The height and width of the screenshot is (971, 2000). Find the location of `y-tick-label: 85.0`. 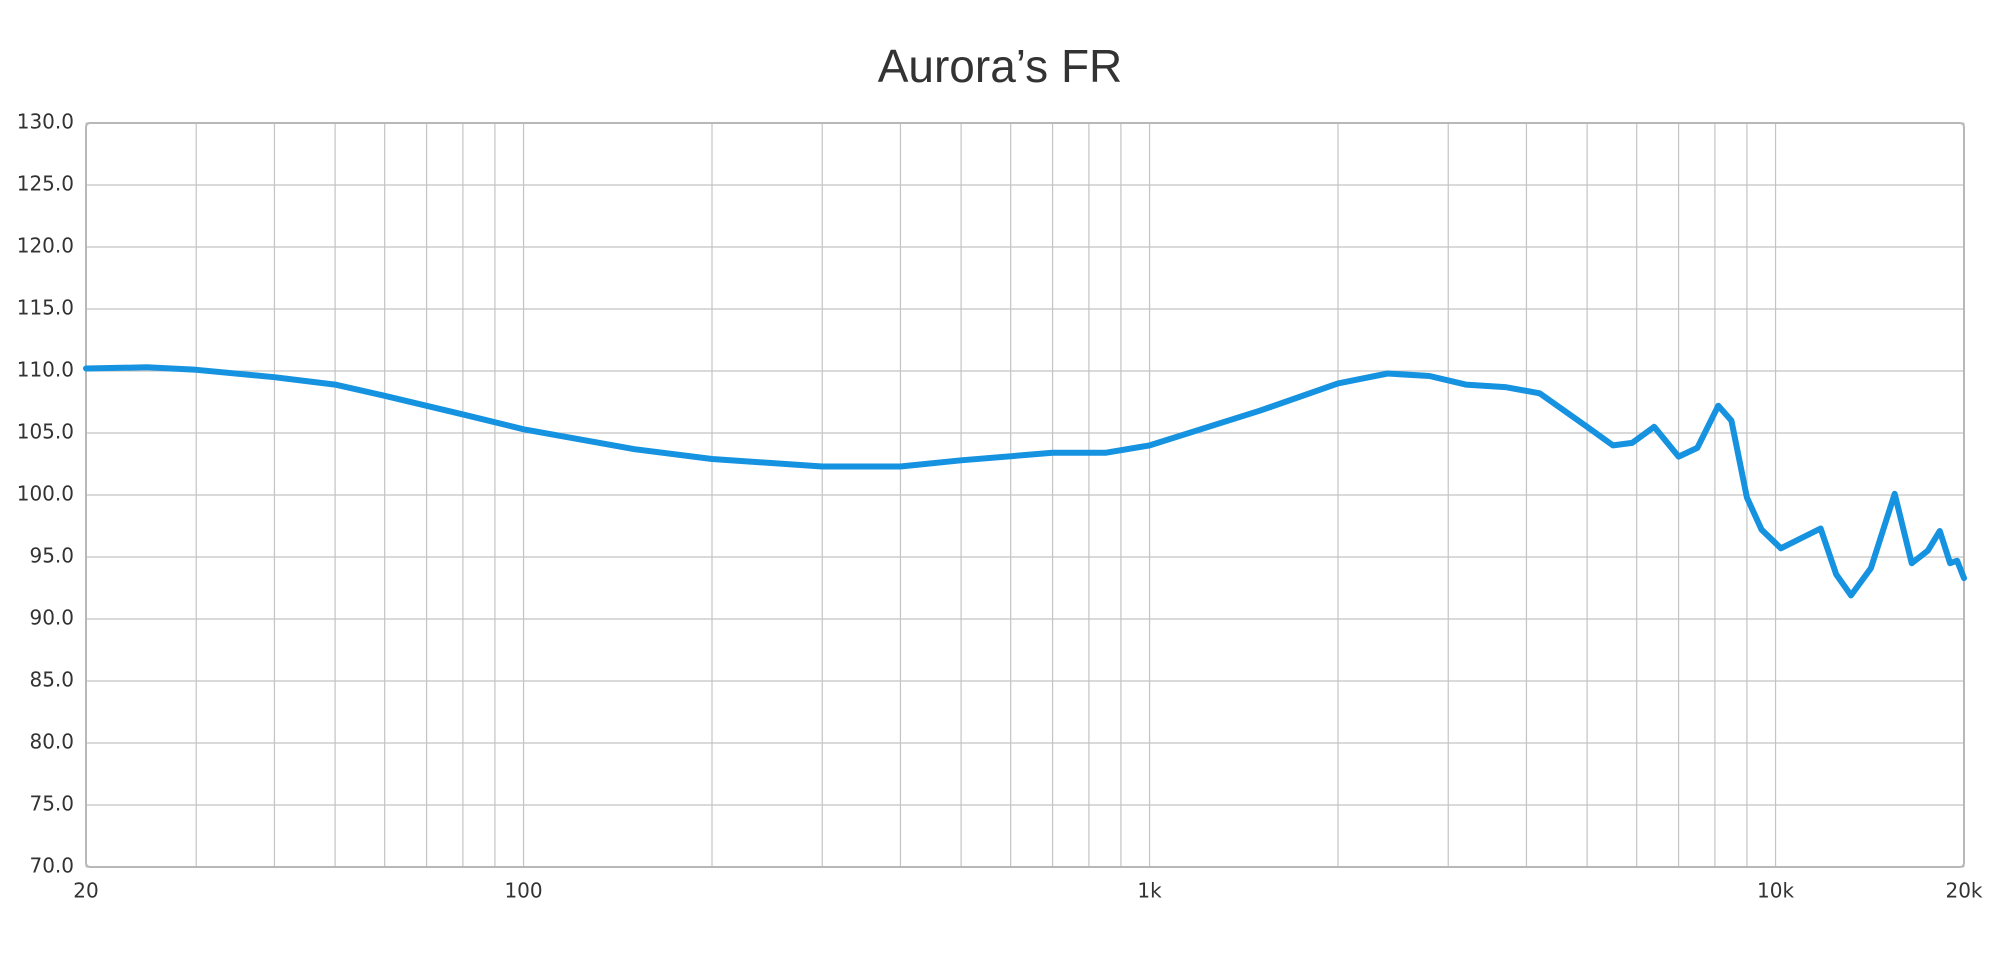

y-tick-label: 85.0 is located at coordinates (51, 680).